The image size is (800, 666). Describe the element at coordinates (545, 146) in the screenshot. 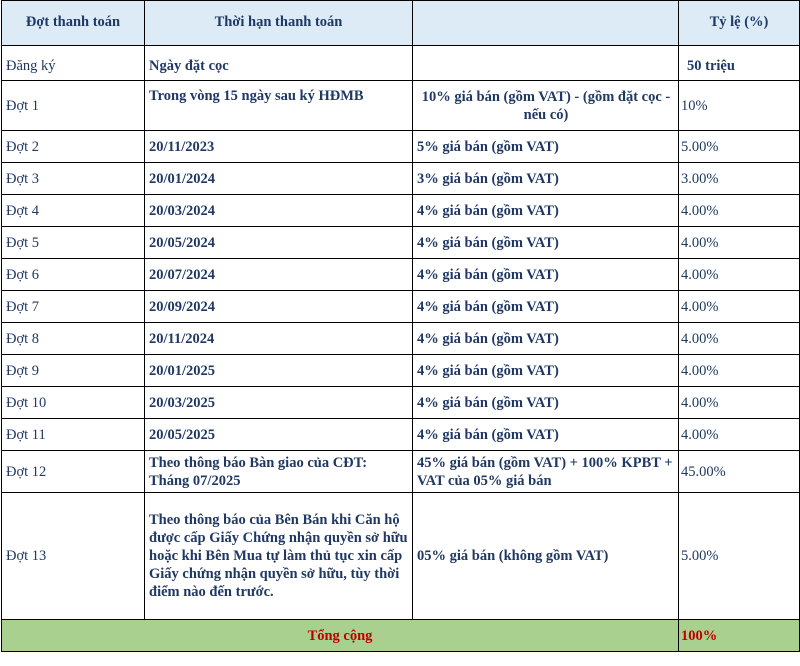

I see `amount-cell: 5% giá bán (gồm VAT)` at that location.